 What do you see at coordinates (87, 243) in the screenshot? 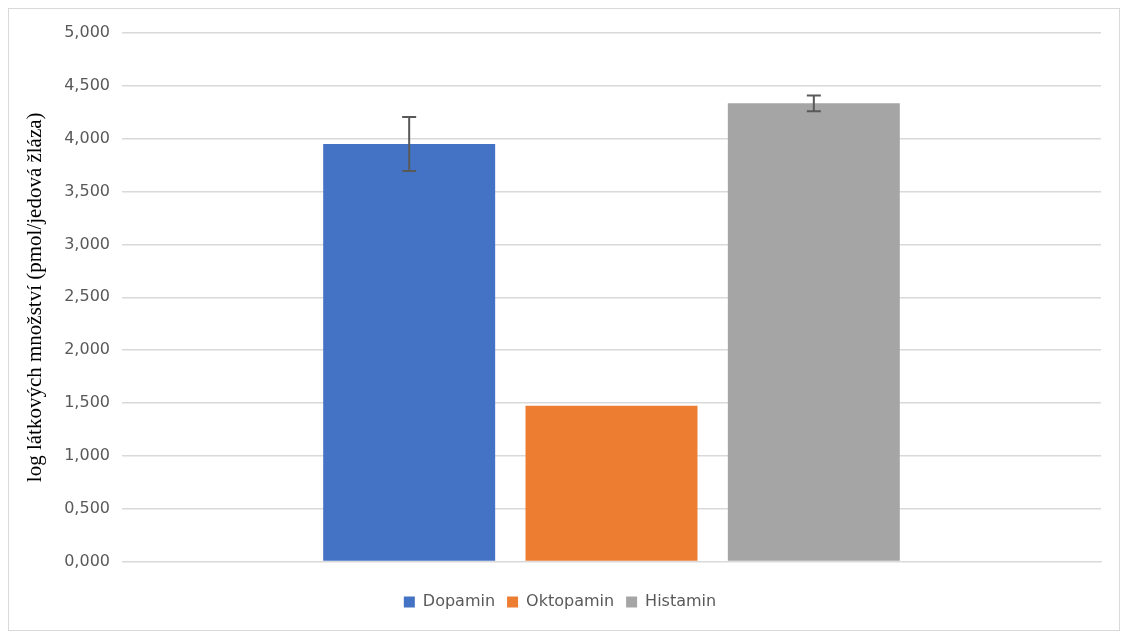
I see `y-tick-label: 3,000` at bounding box center [87, 243].